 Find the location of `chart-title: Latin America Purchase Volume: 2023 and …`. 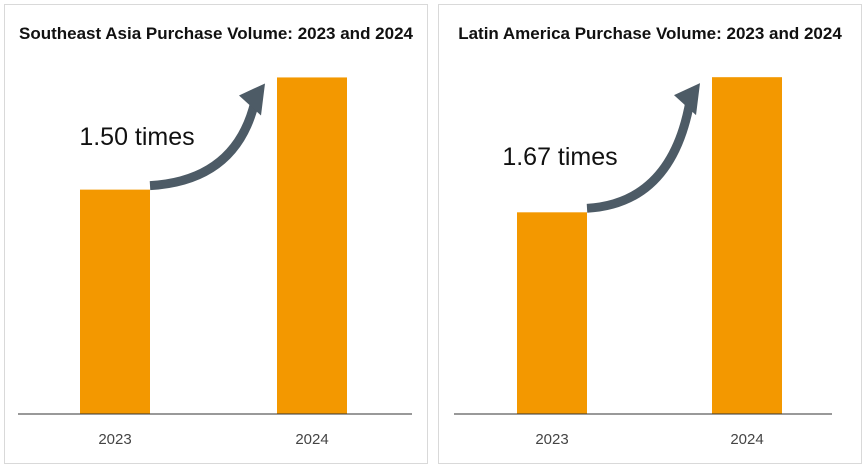

chart-title: Latin America Purchase Volume: 2023 and … is located at coordinates (650, 33).